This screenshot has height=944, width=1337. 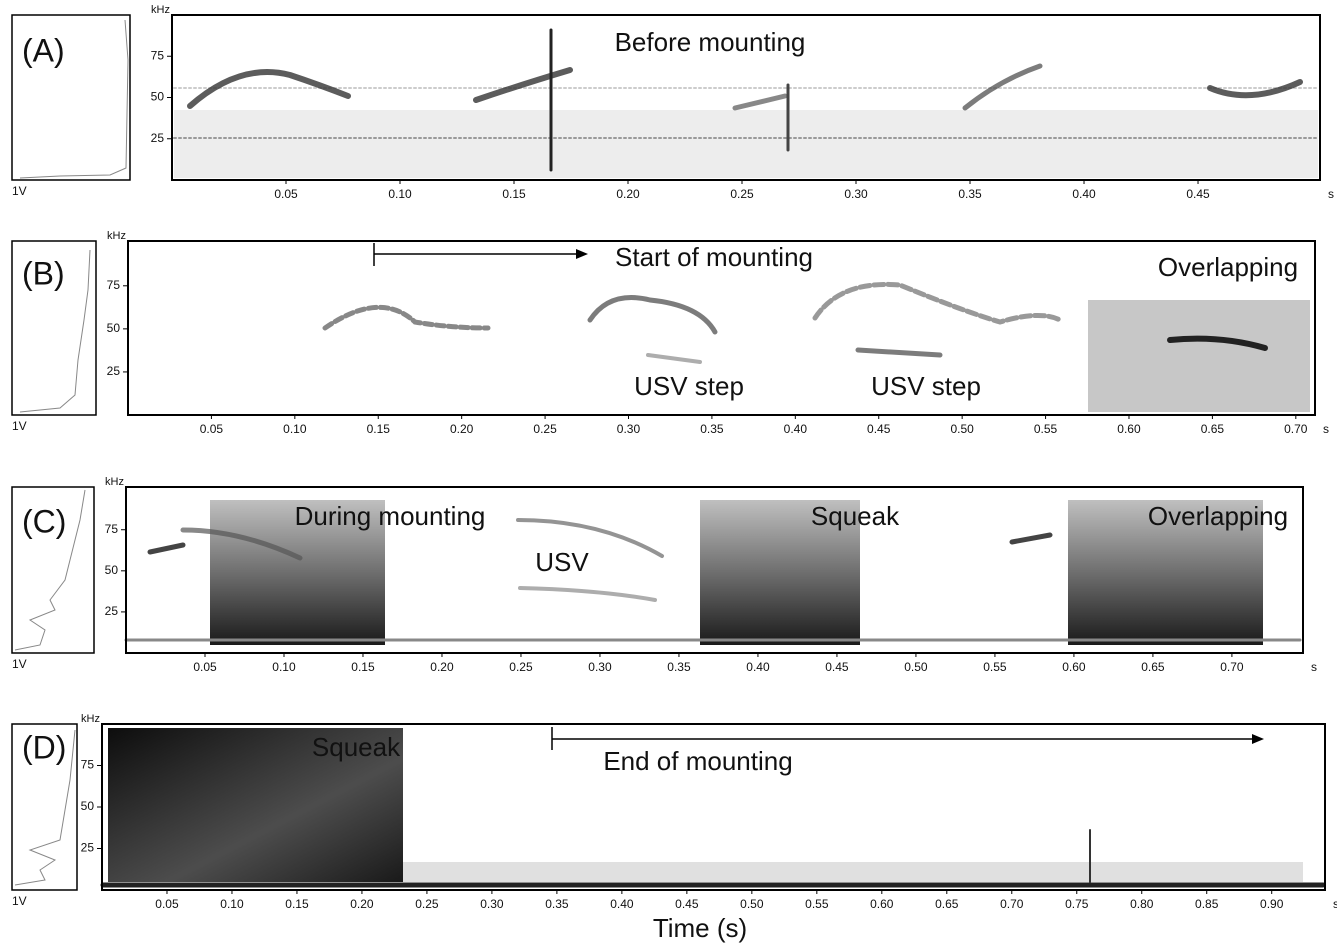 What do you see at coordinates (710, 42) in the screenshot?
I see `annotation: Before mounting` at bounding box center [710, 42].